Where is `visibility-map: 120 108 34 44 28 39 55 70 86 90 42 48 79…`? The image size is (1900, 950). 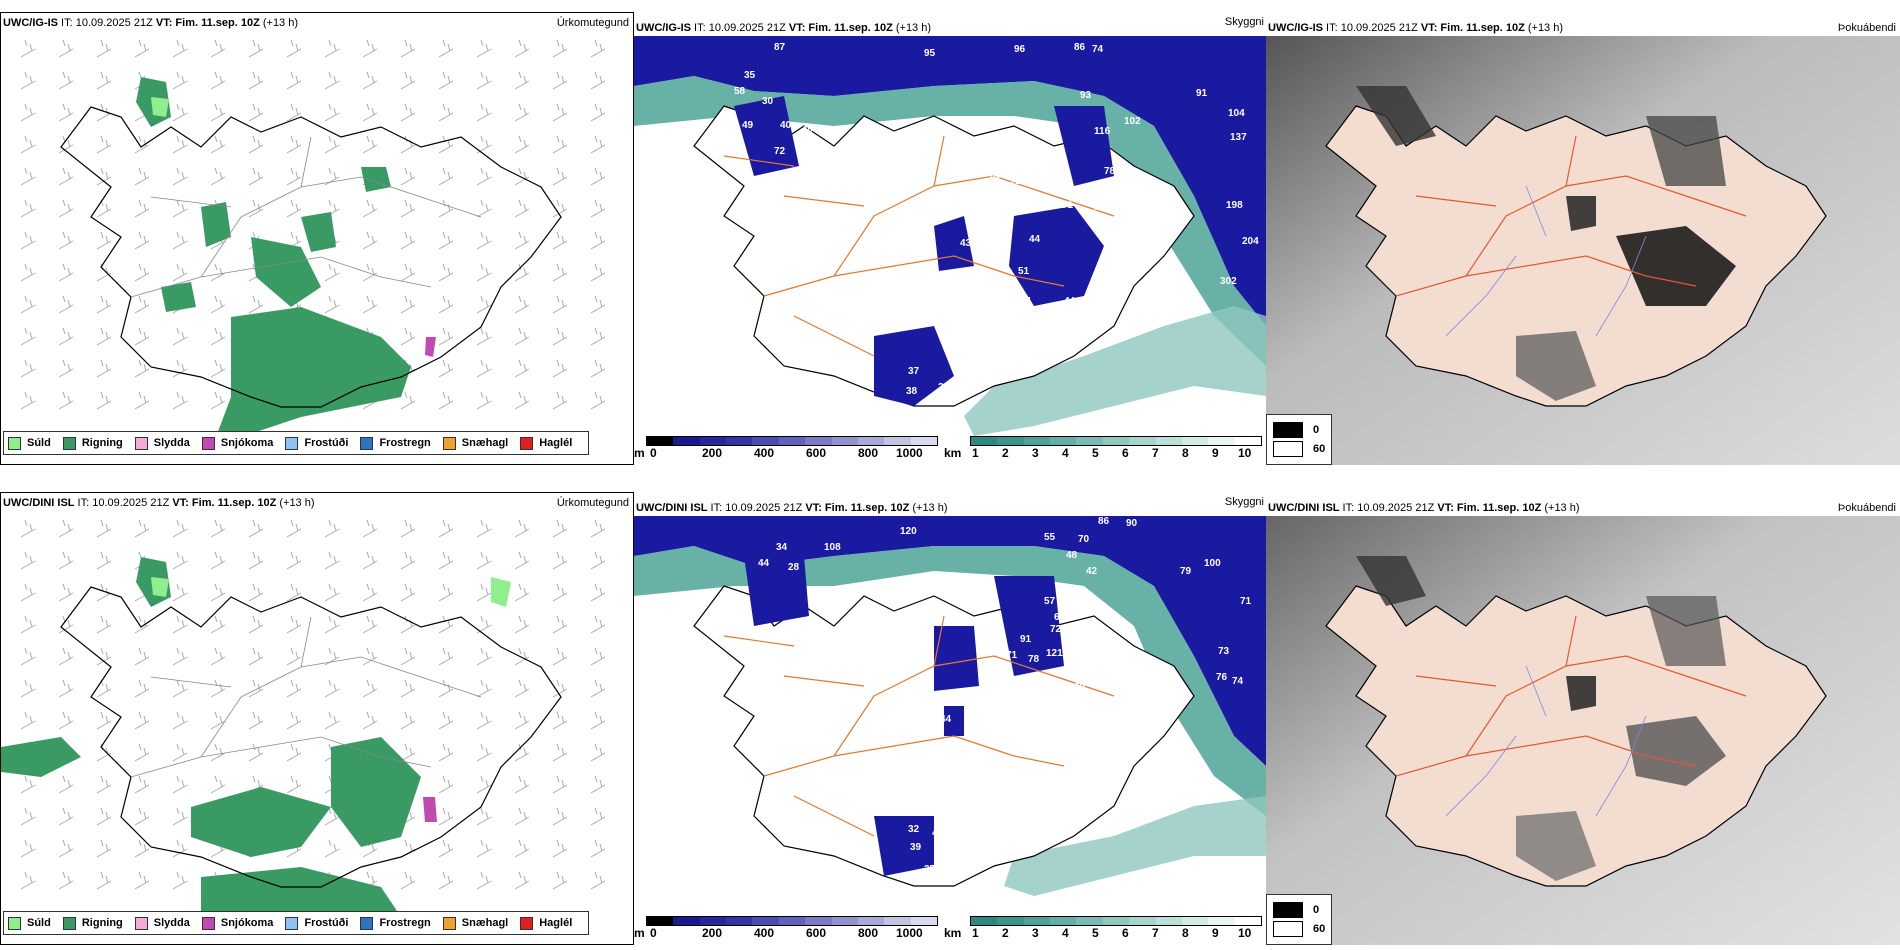 visibility-map: 120 108 34 44 28 39 55 70 86 90 42 48 79… is located at coordinates (950, 716).